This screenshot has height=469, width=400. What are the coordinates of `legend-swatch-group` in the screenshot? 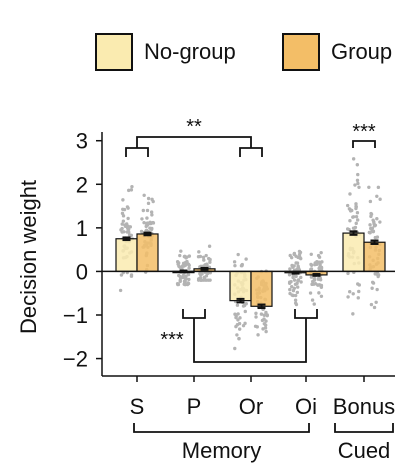 It's located at (301, 52).